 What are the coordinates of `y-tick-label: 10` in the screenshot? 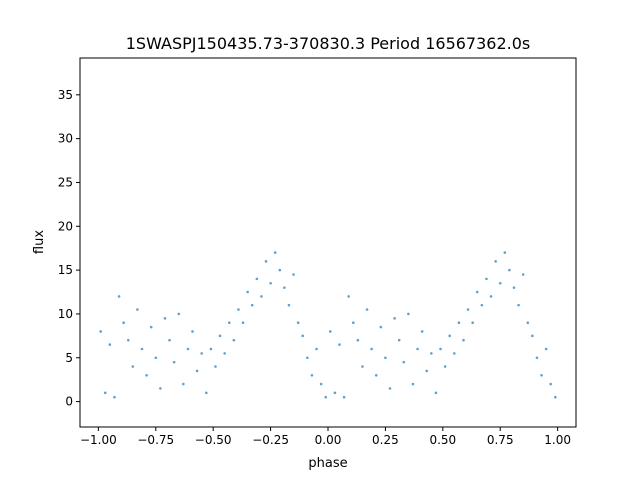 It's located at (65, 314).